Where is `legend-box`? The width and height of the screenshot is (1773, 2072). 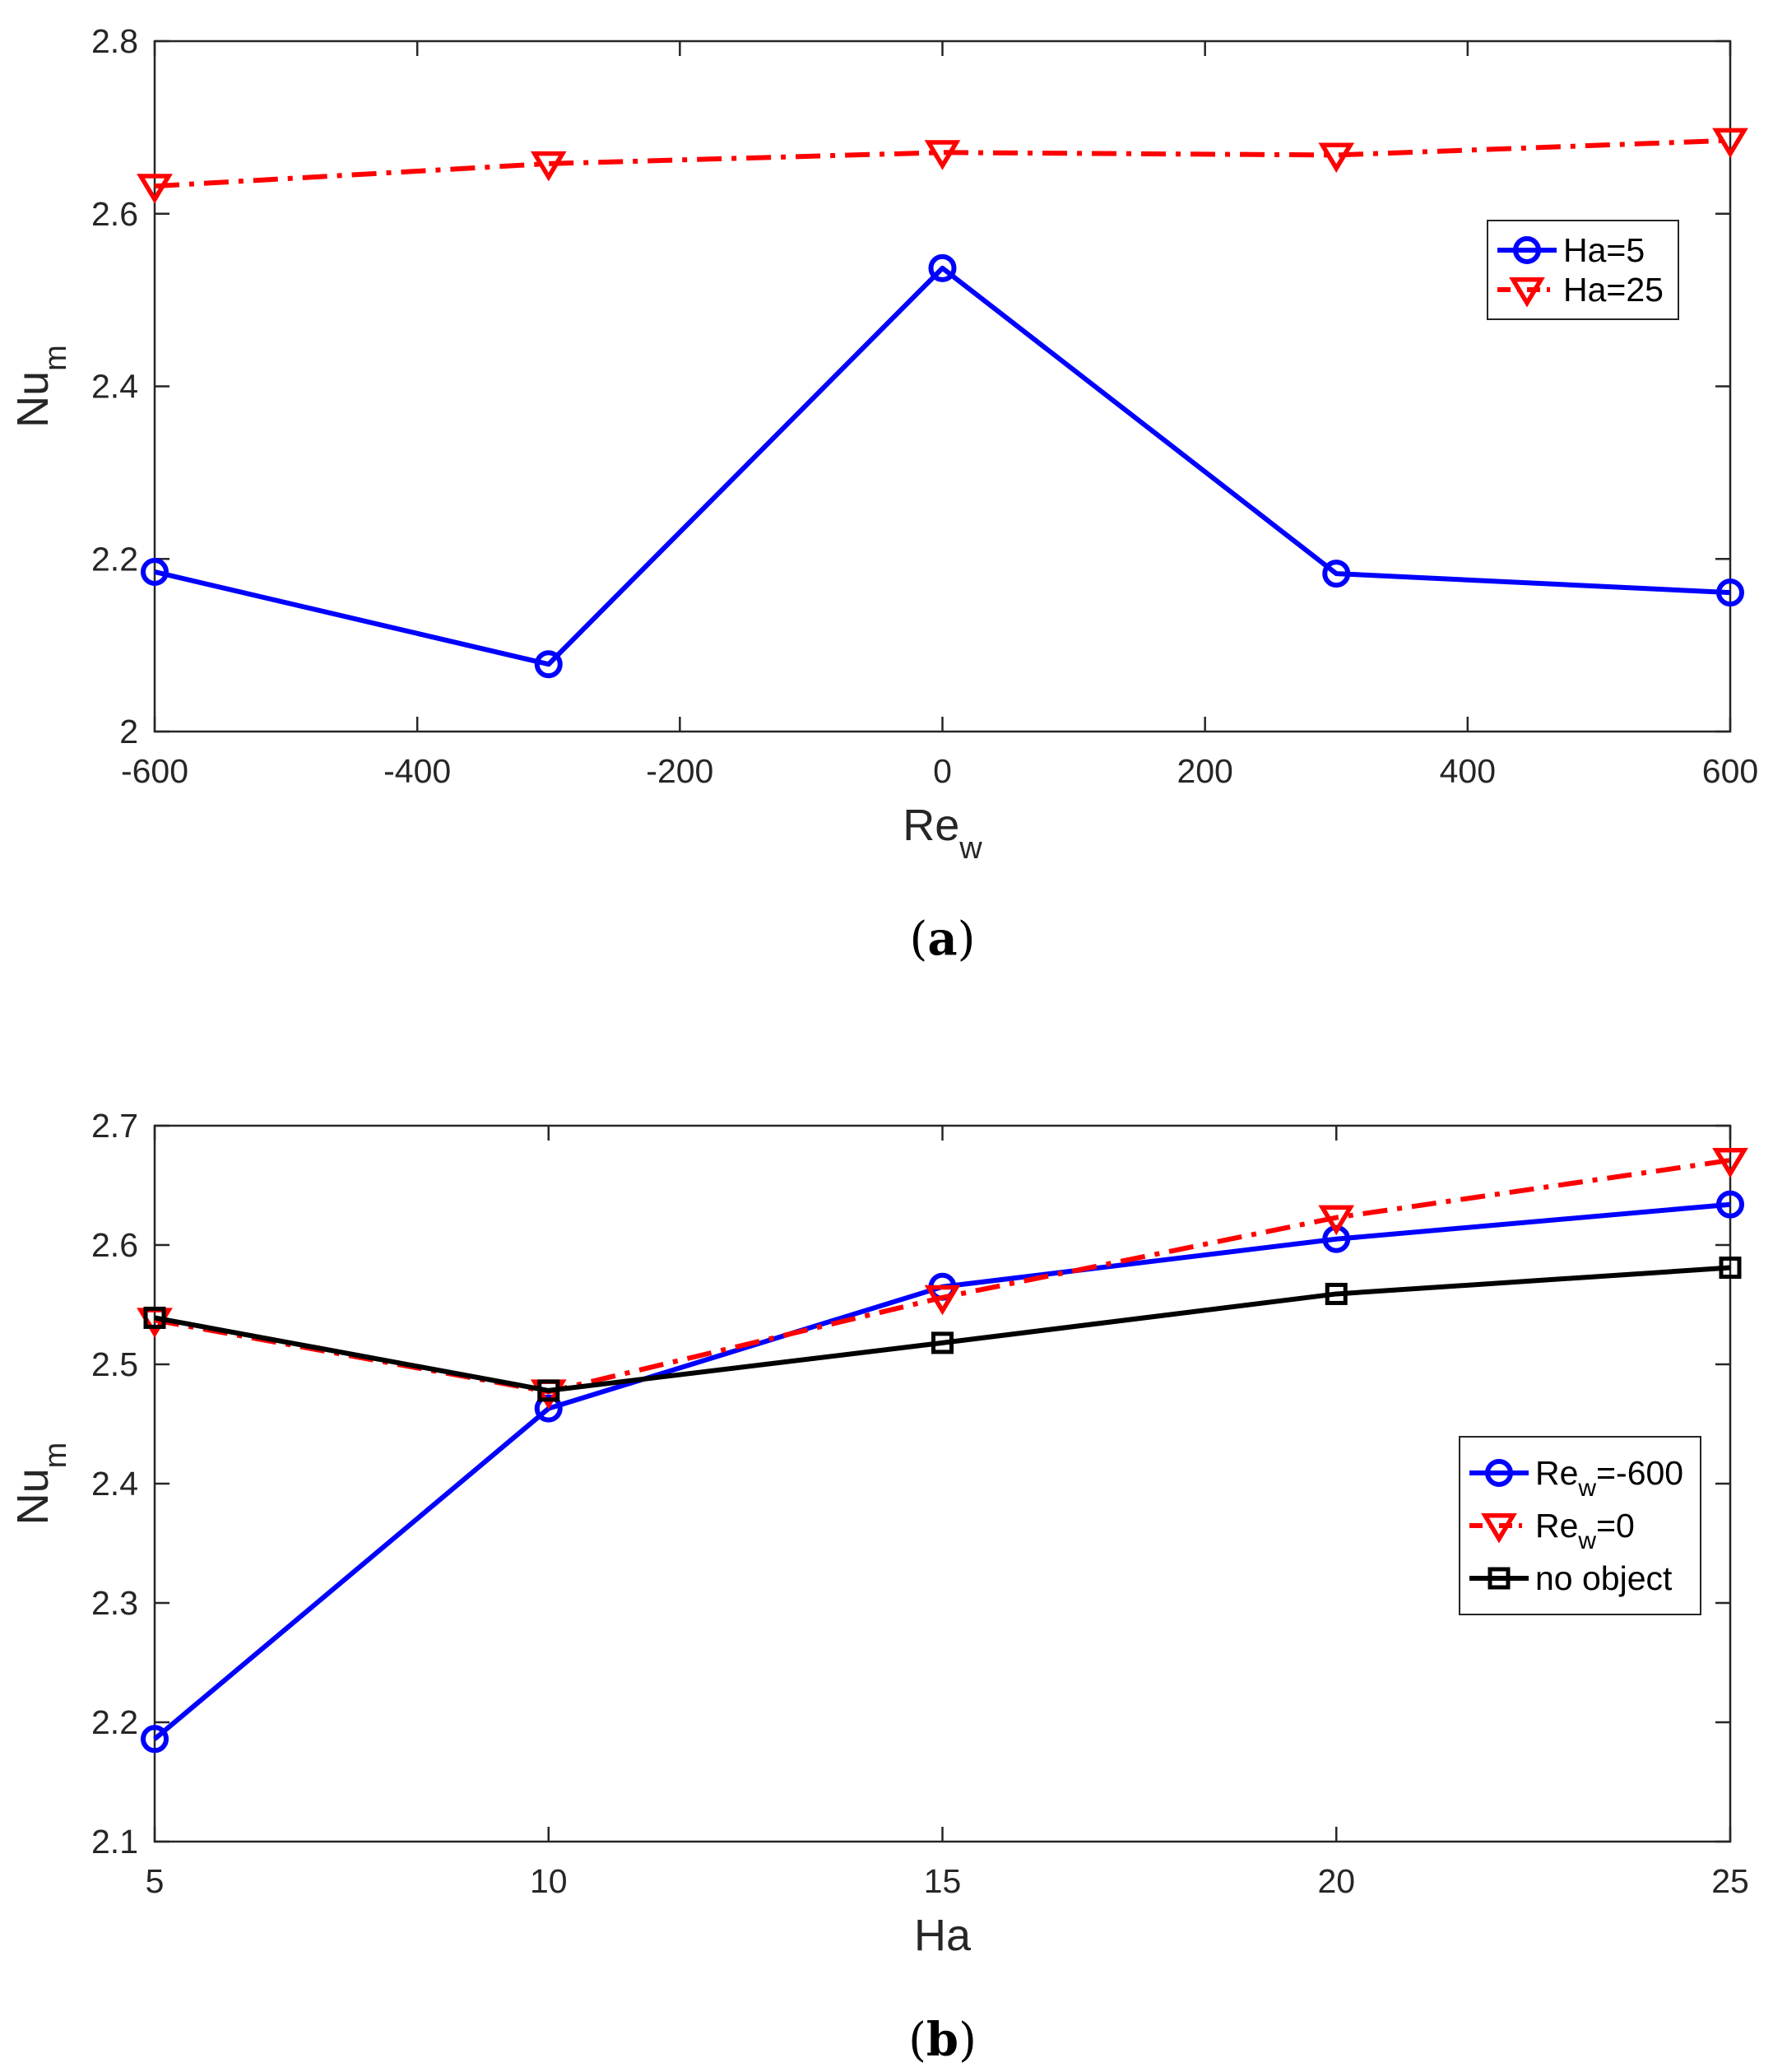 legend-box is located at coordinates (1583, 270).